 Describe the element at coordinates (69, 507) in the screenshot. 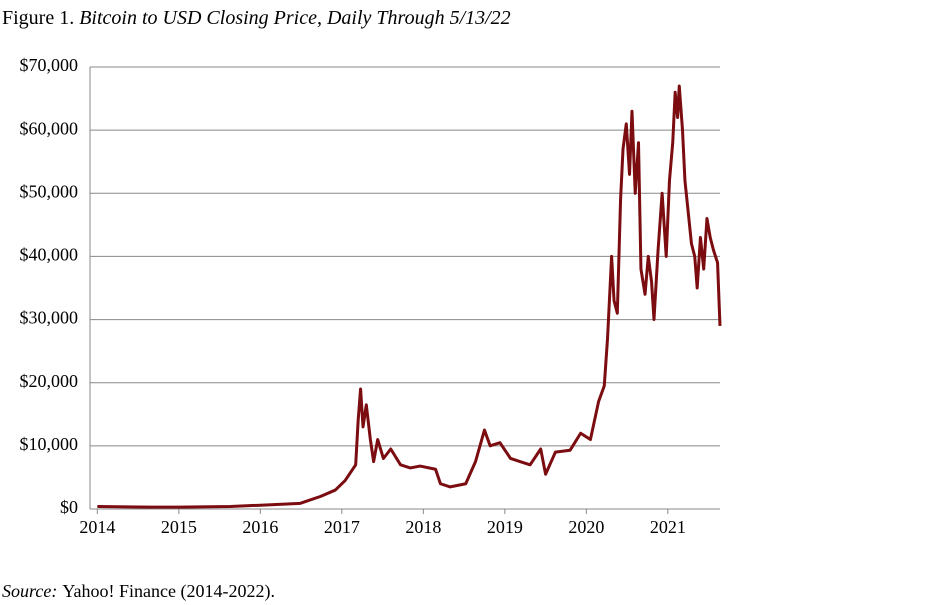

I see `y-tick-label: $0` at that location.